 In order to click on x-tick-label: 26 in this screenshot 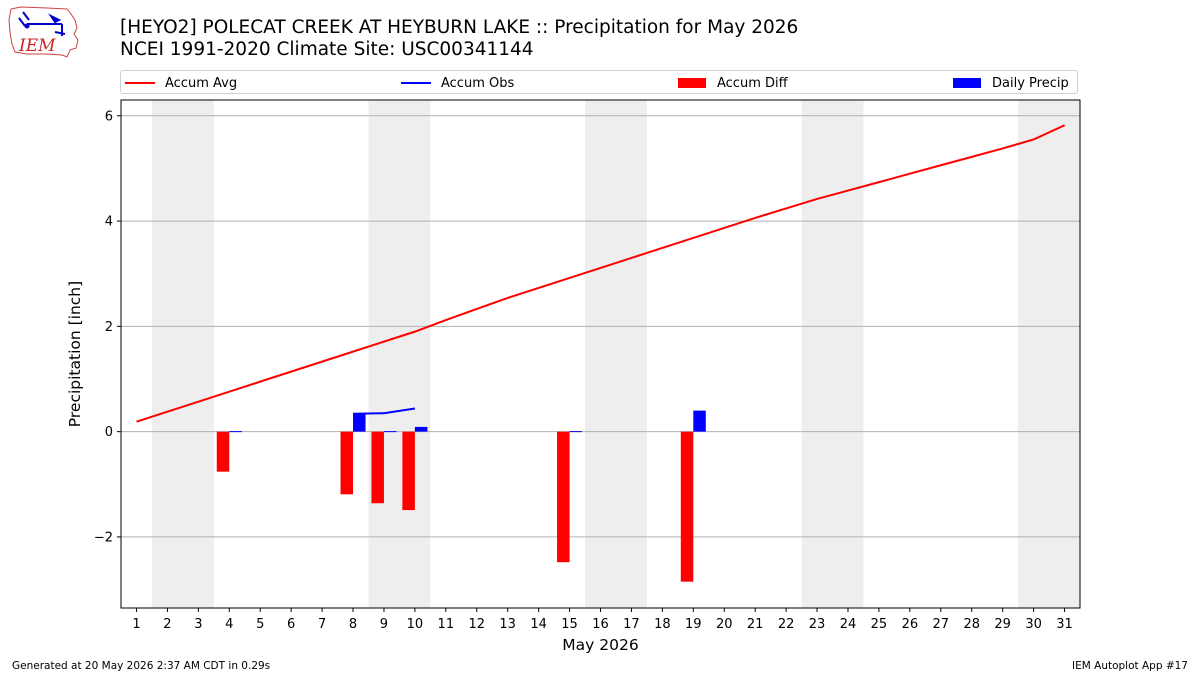, I will do `click(910, 624)`.